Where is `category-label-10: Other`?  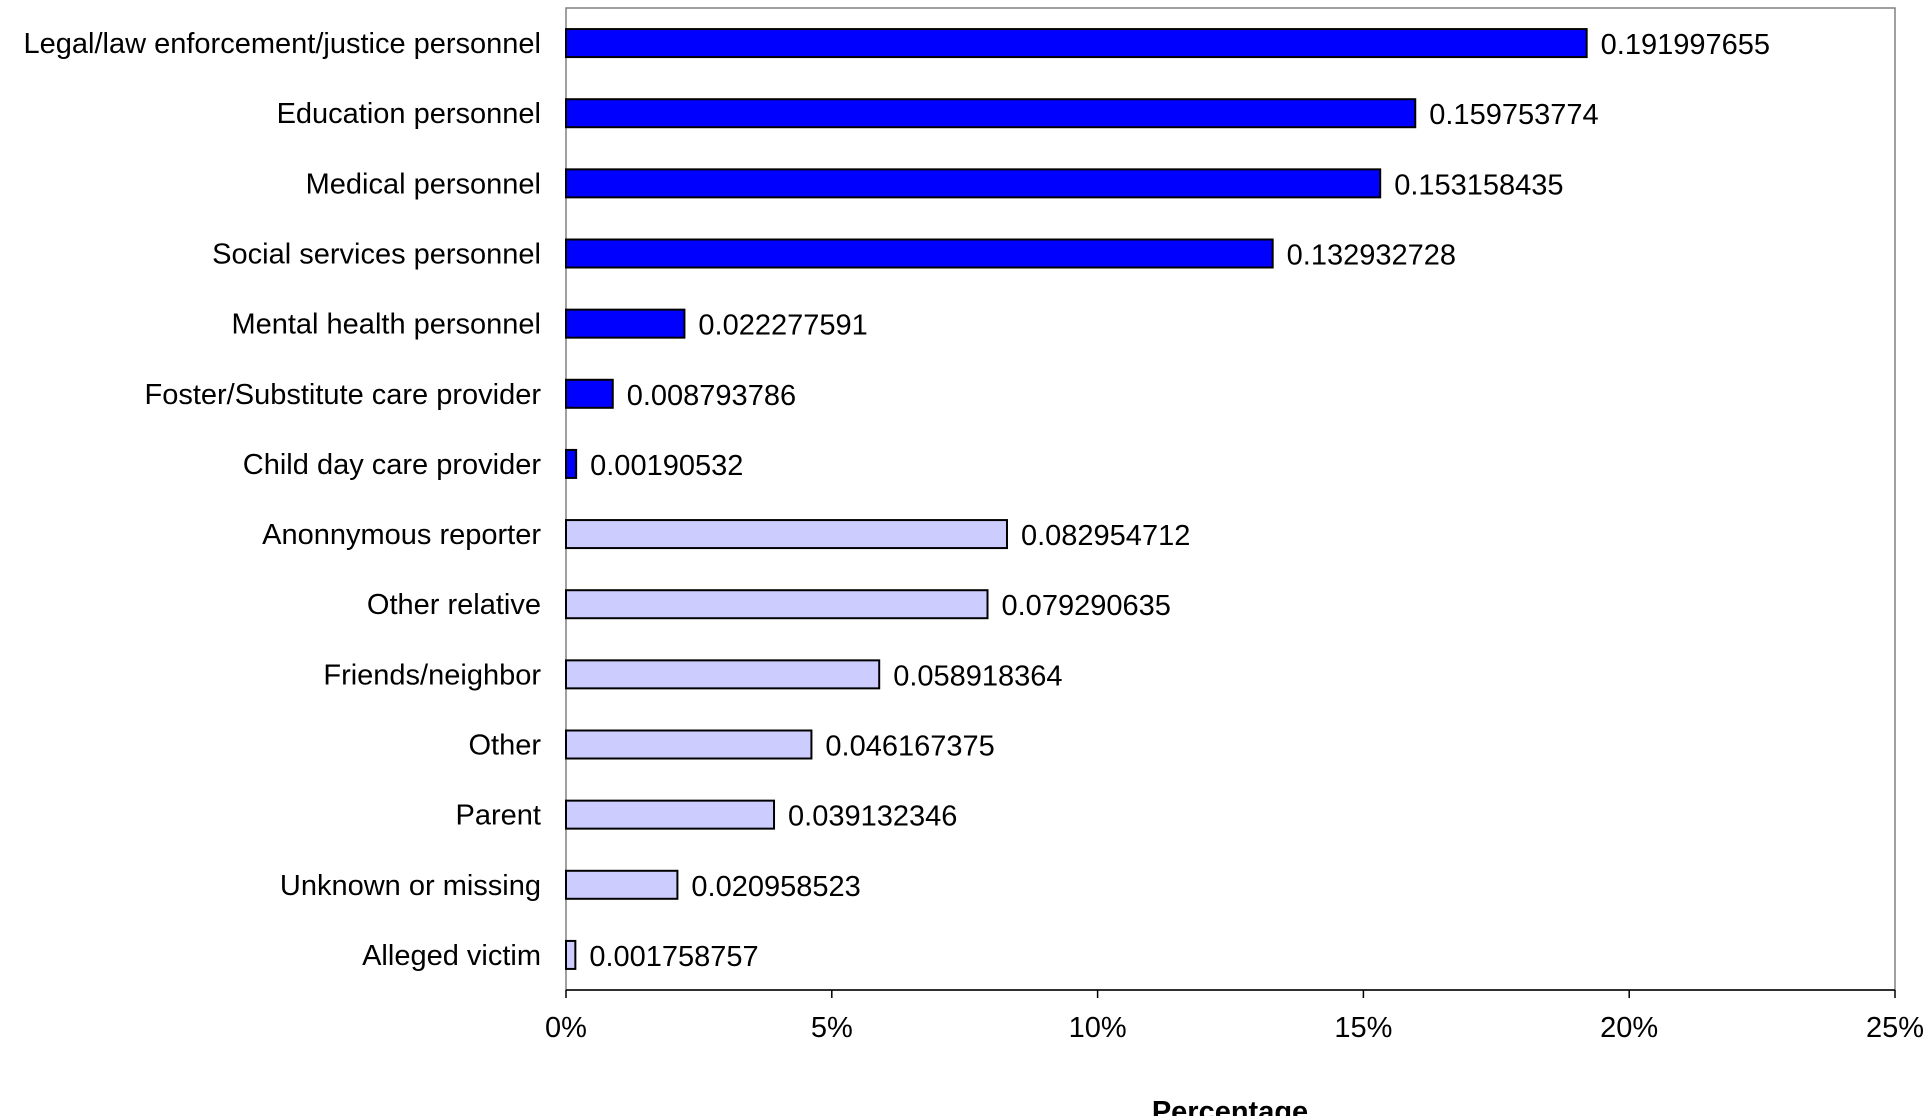 category-label-10: Other is located at coordinates (504, 746).